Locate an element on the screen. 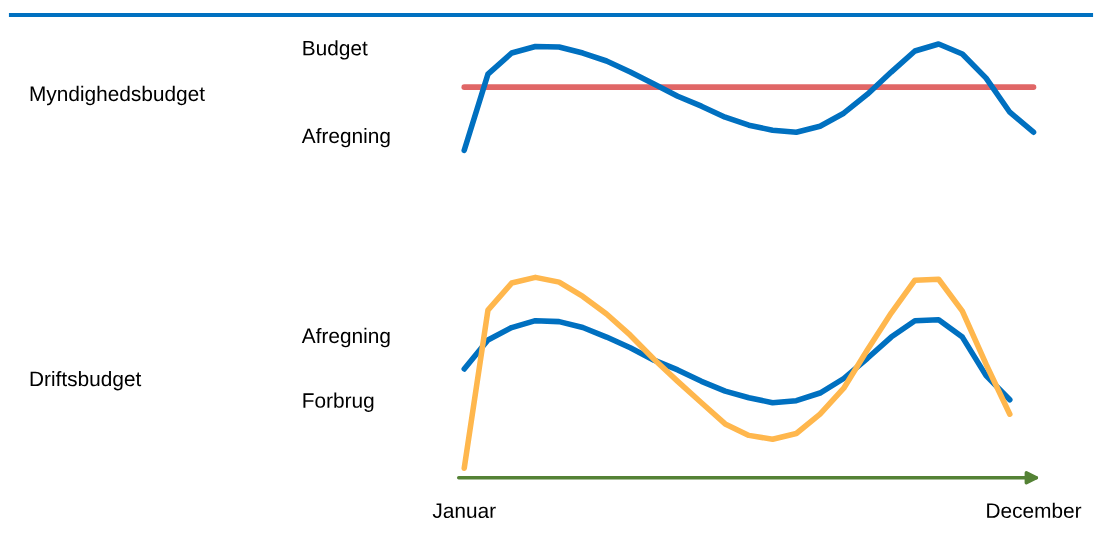  text: Budget is located at coordinates (335, 50).